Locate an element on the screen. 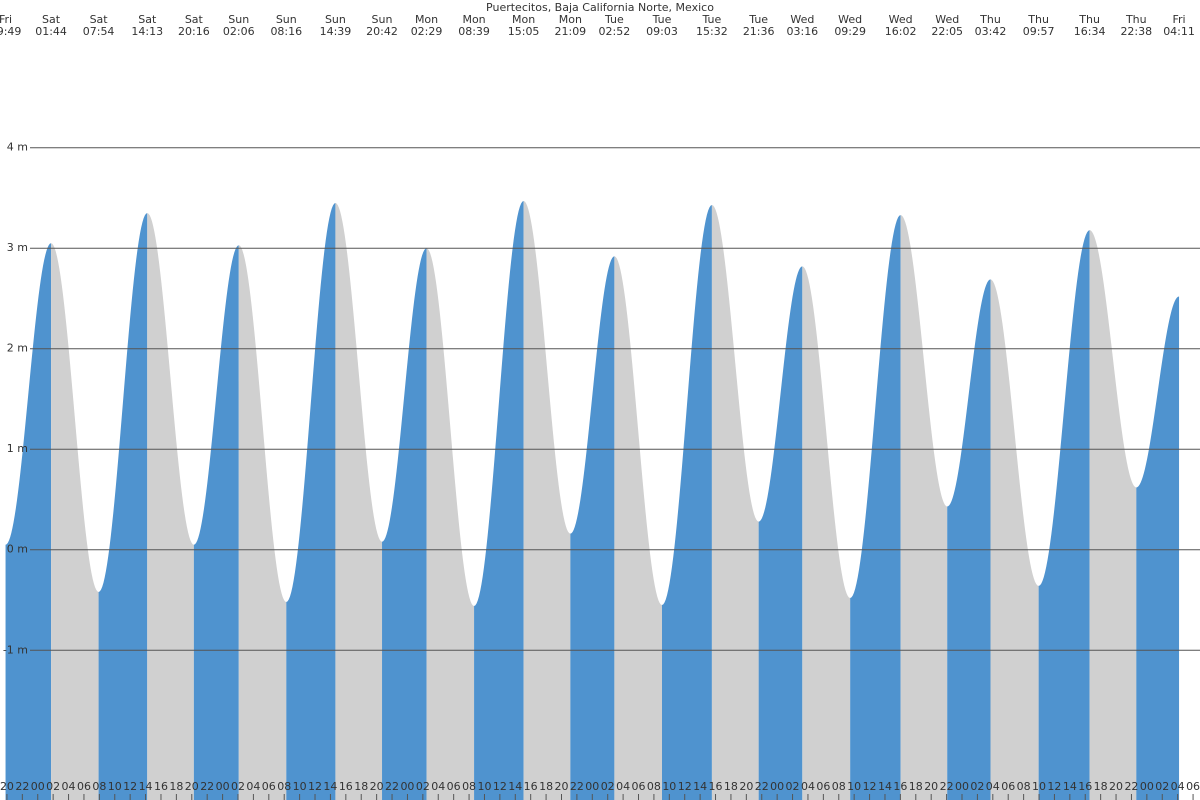 This screenshot has width=1200, height=800. y-tick-label: -1 m is located at coordinates (15, 649).